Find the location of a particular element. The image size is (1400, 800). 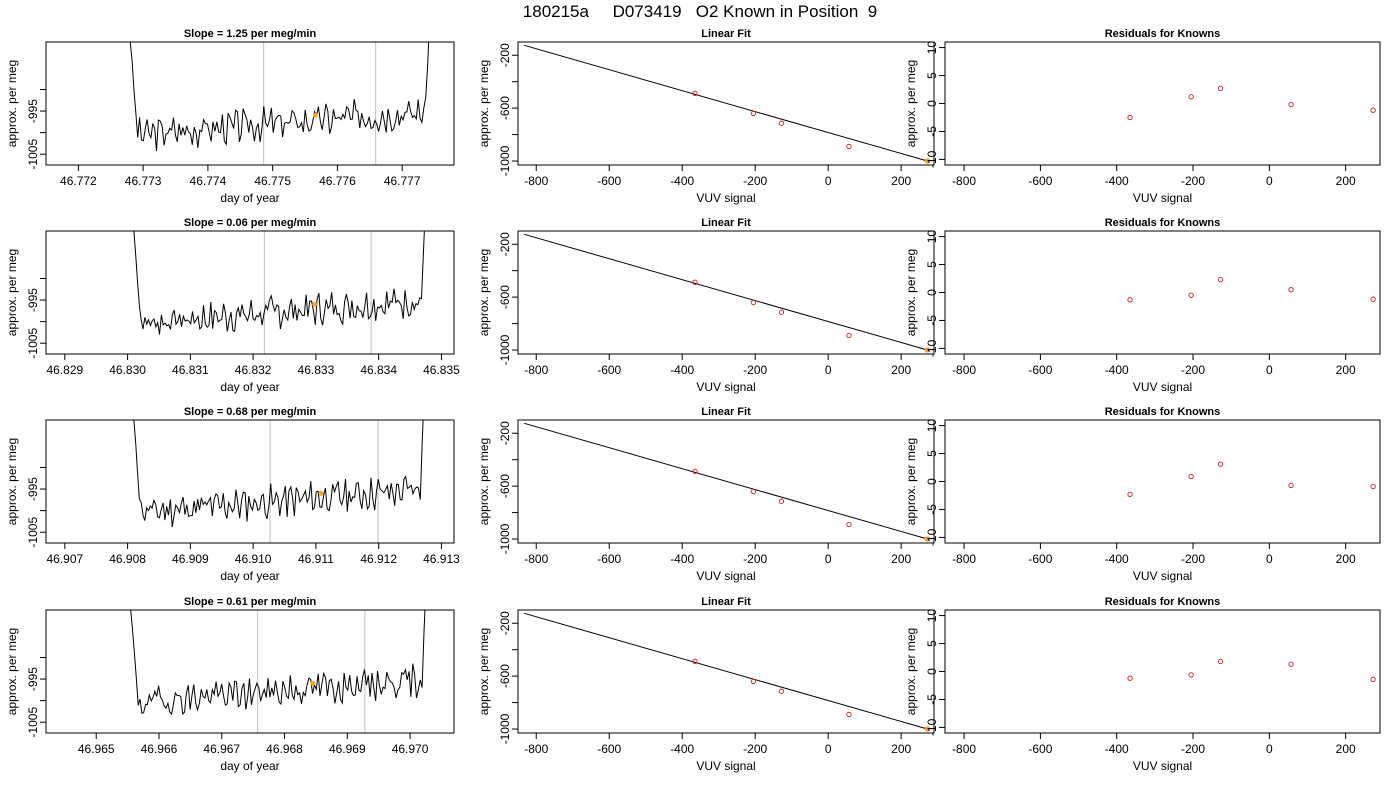

x-tick-label: 46.775 is located at coordinates (272, 181).